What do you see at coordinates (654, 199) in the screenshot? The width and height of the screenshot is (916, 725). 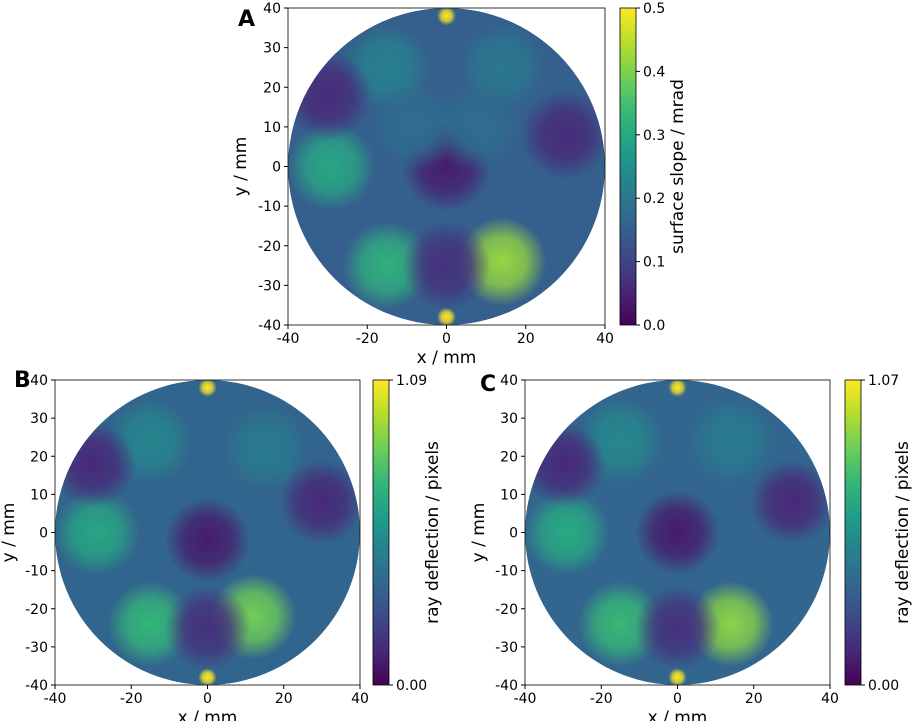 I see `colorbar-tick-label: 0.2` at bounding box center [654, 199].